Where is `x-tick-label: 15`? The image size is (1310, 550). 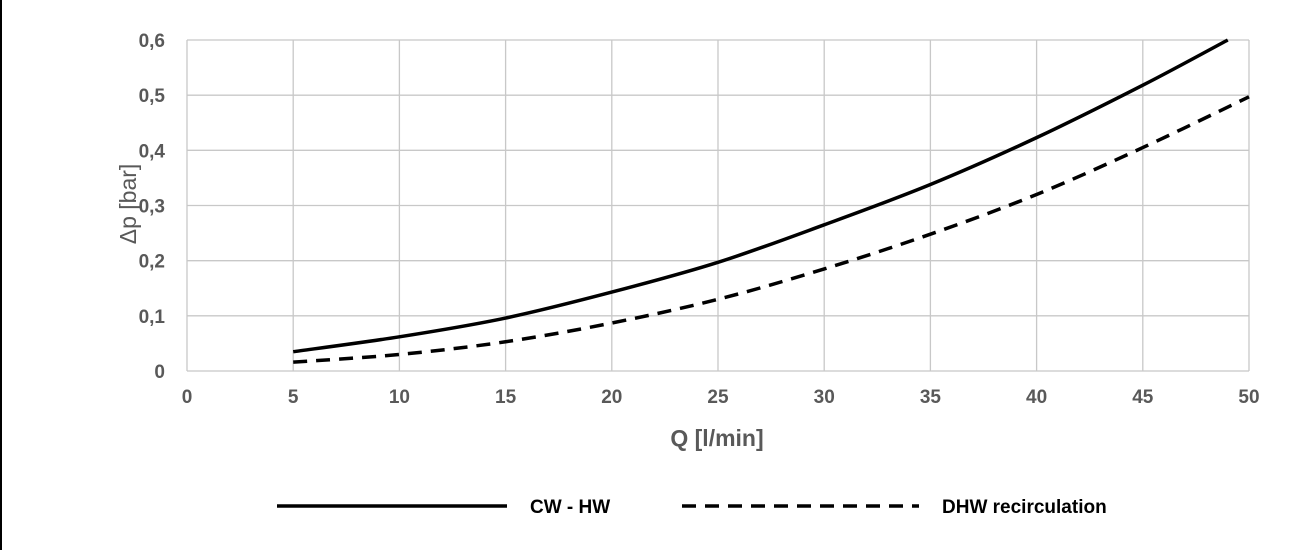 x-tick-label: 15 is located at coordinates (506, 397).